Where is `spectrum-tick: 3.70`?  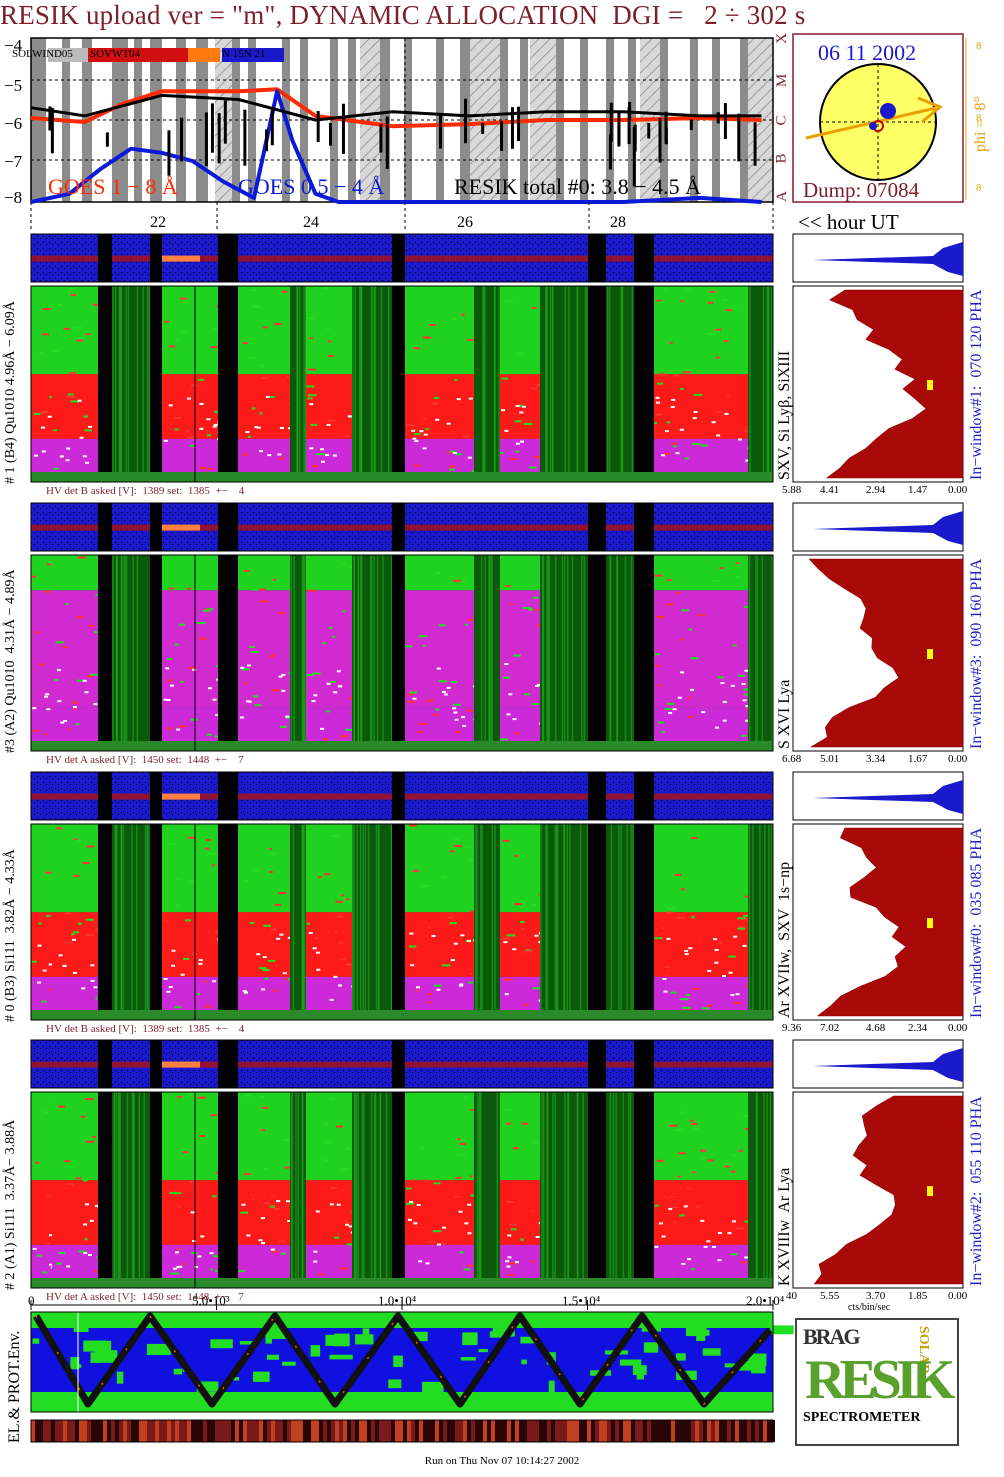 spectrum-tick: 3.70 is located at coordinates (876, 1296).